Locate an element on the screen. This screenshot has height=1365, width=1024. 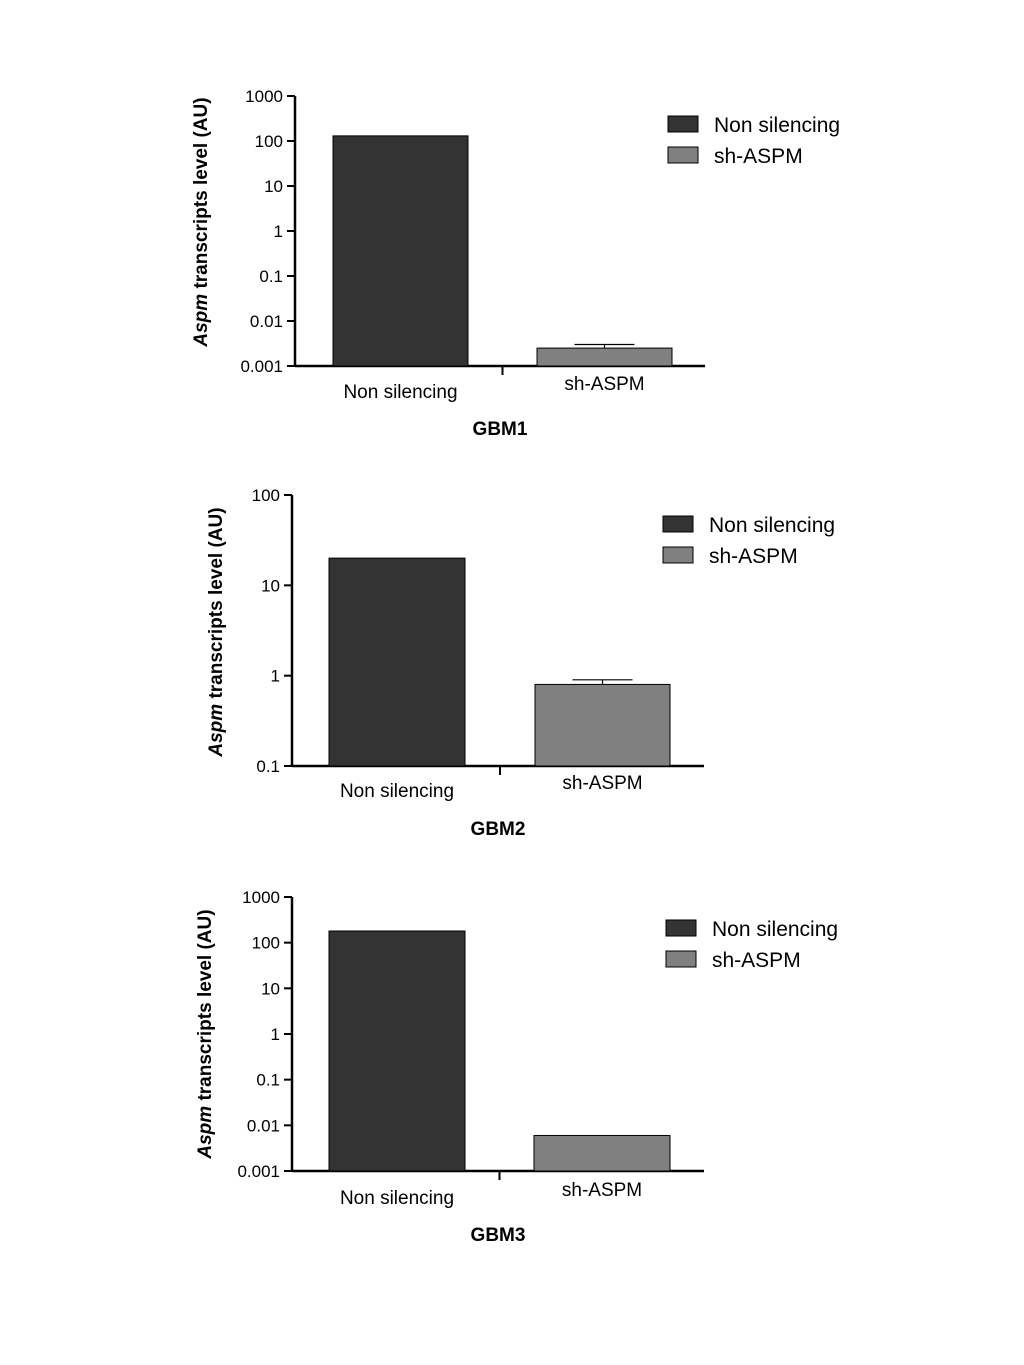
x-axis-label: GBM3 is located at coordinates (498, 1235).